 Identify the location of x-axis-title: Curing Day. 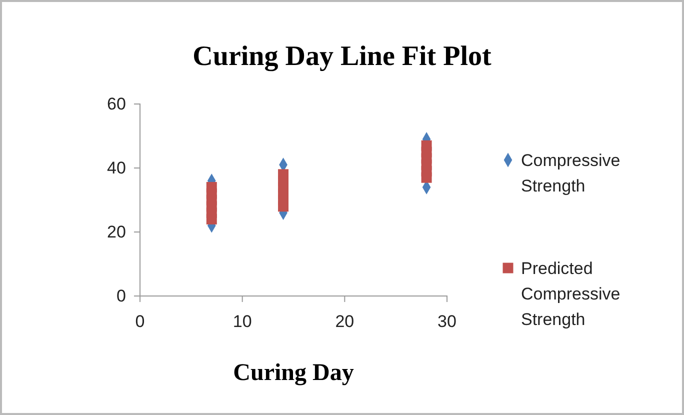
(293, 373).